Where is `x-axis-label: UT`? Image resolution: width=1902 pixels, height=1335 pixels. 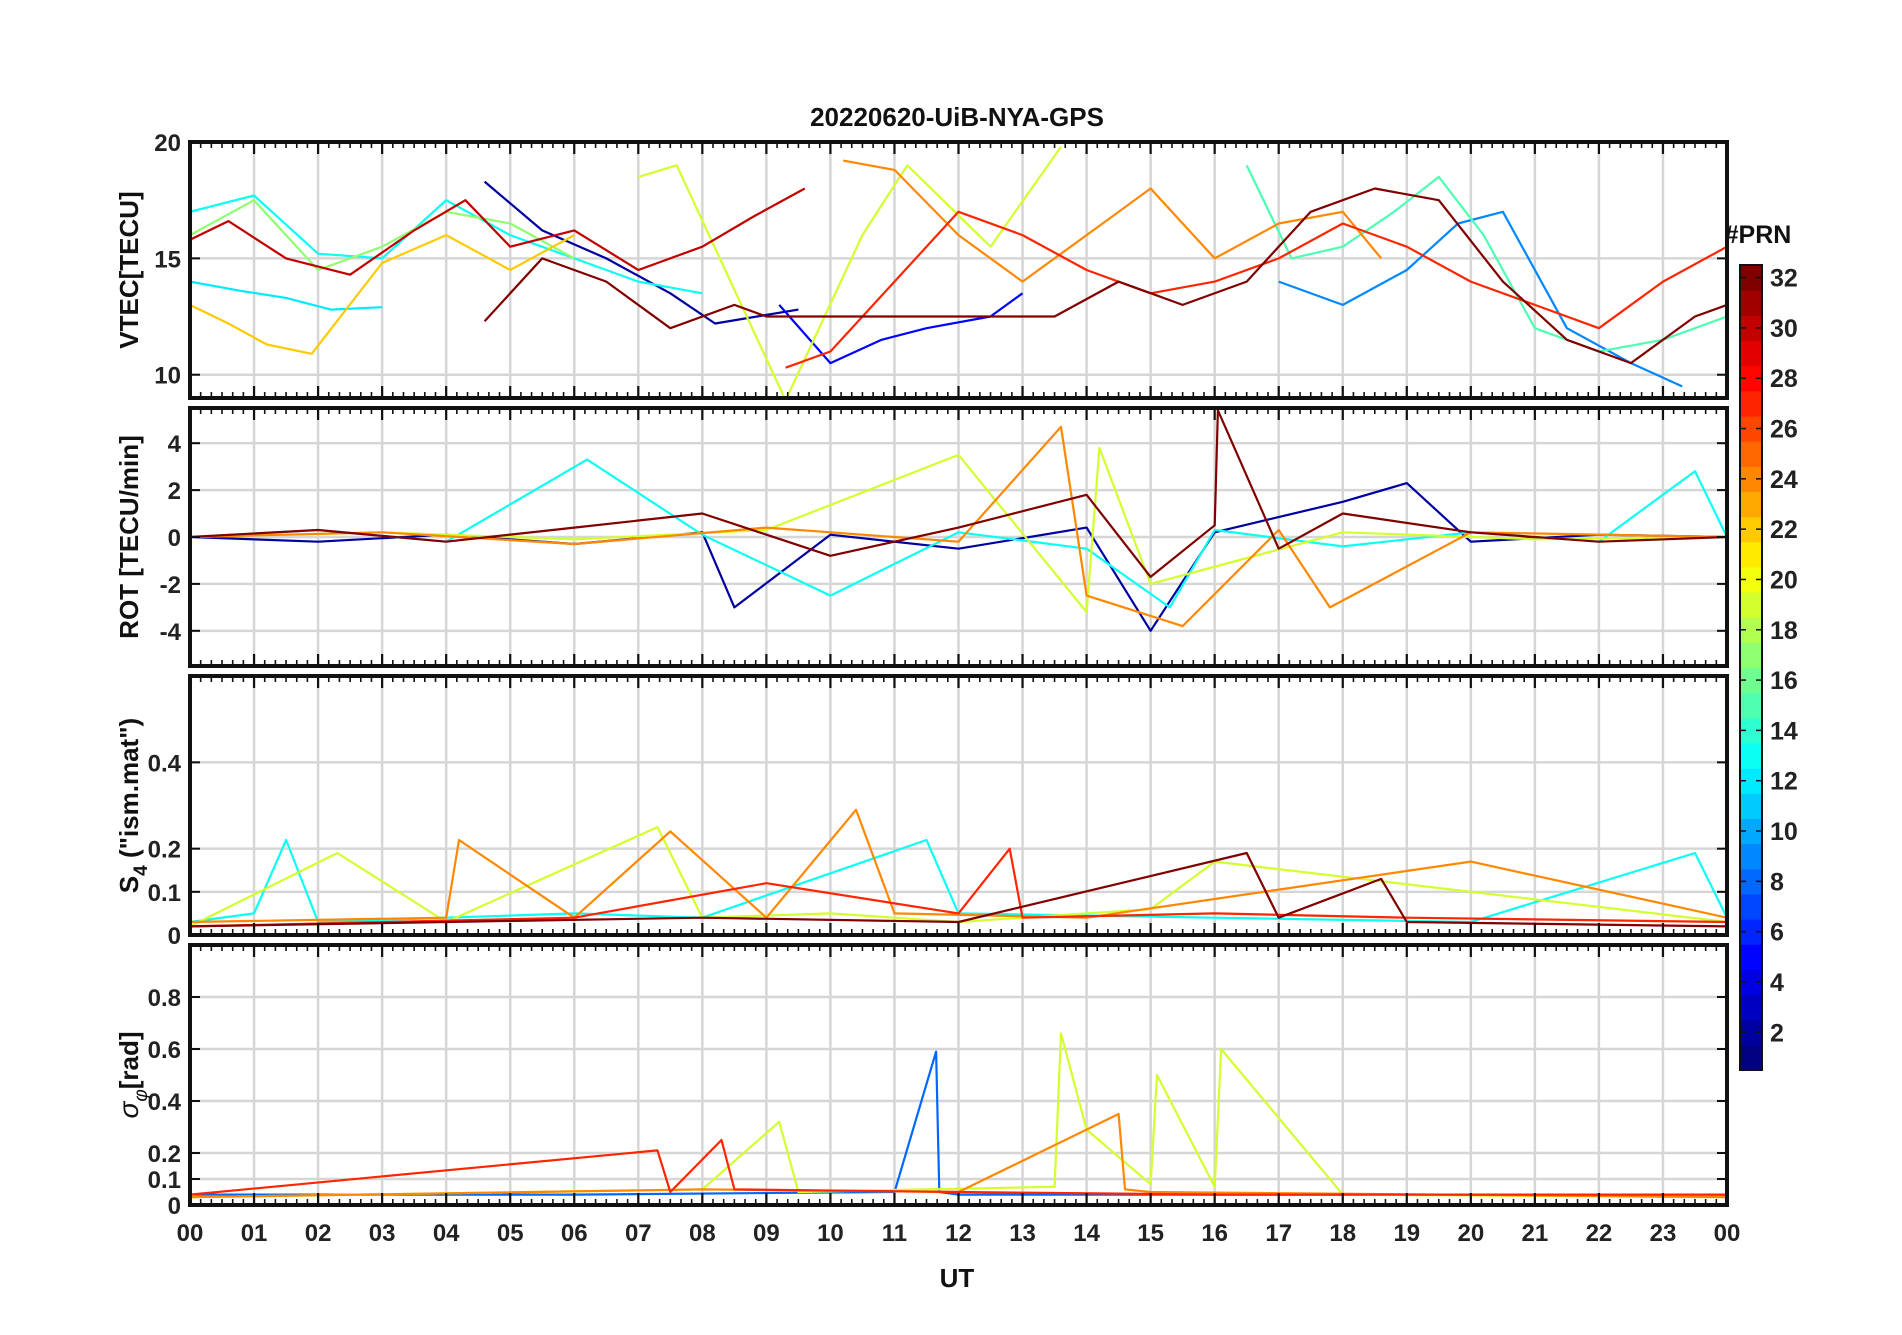 x-axis-label: UT is located at coordinates (957, 1278).